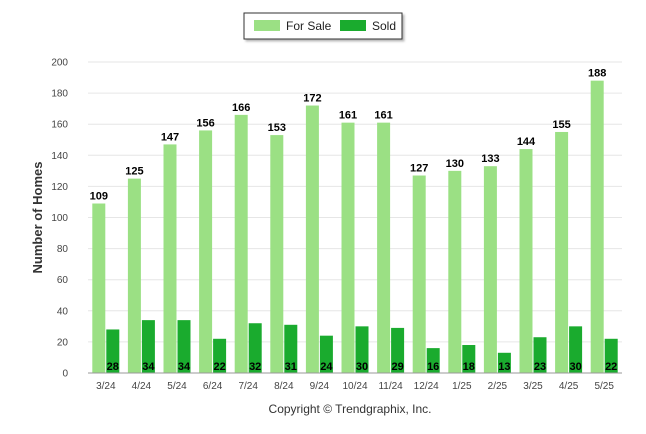  I want to click on x-tick-label: 1/25, so click(462, 386).